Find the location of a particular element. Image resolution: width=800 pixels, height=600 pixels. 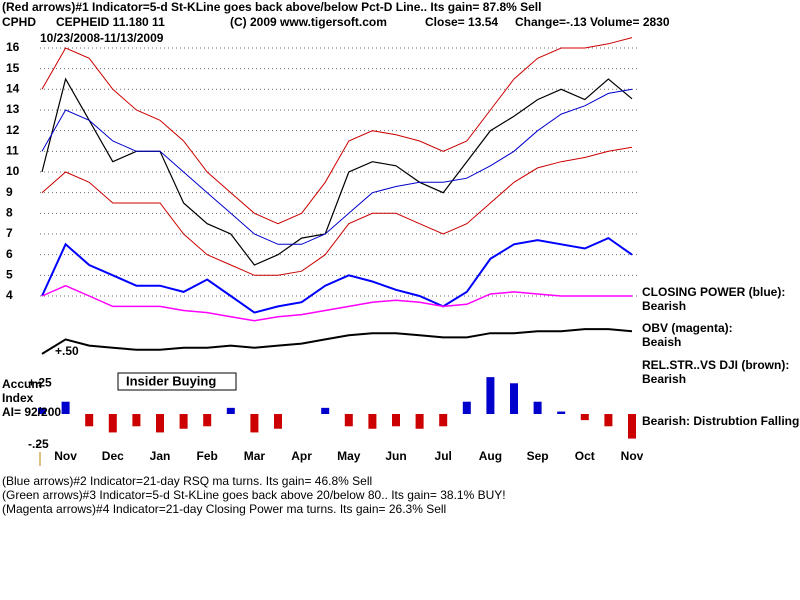

x-tick-label: Apr is located at coordinates (301, 456).